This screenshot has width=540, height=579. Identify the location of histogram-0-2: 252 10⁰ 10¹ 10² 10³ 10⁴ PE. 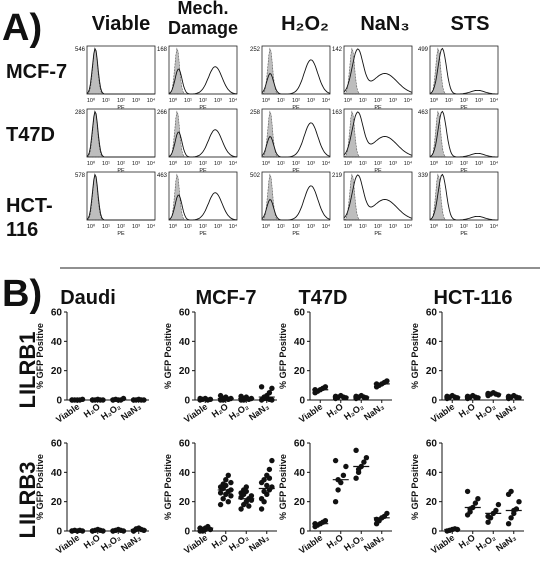
(290, 78).